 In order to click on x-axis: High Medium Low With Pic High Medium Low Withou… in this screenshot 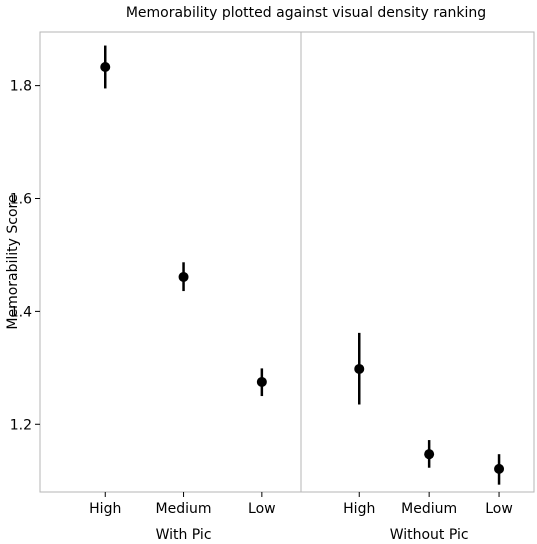, I will do `click(301, 517)`.